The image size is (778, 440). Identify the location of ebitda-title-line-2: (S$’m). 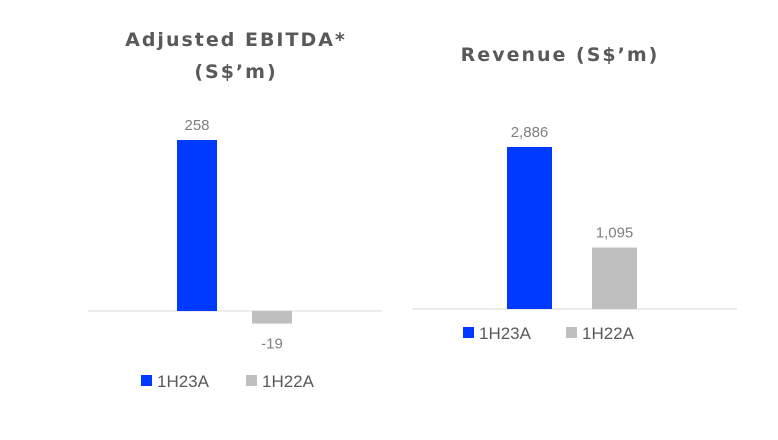
(236, 72).